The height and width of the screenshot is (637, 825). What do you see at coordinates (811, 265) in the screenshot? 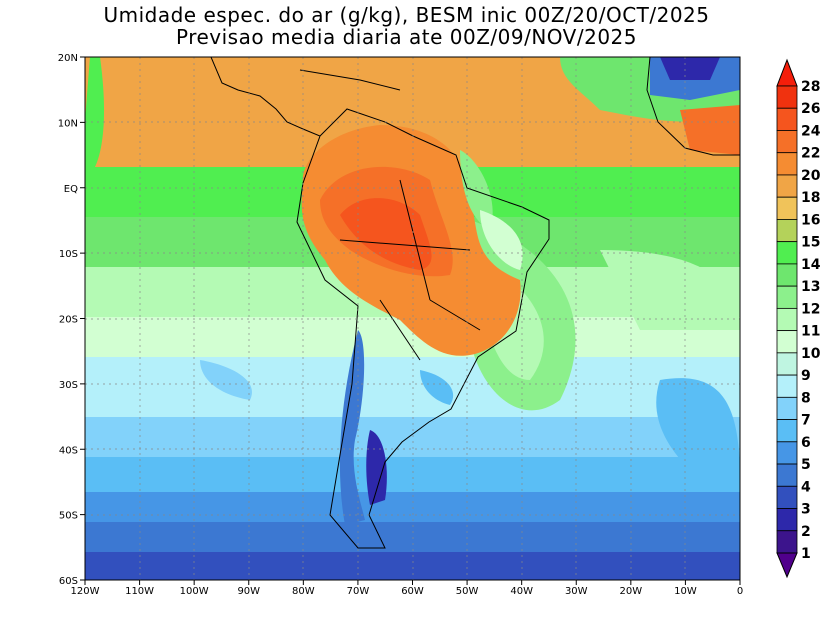
I see `colorbar-label: 14` at bounding box center [811, 265].